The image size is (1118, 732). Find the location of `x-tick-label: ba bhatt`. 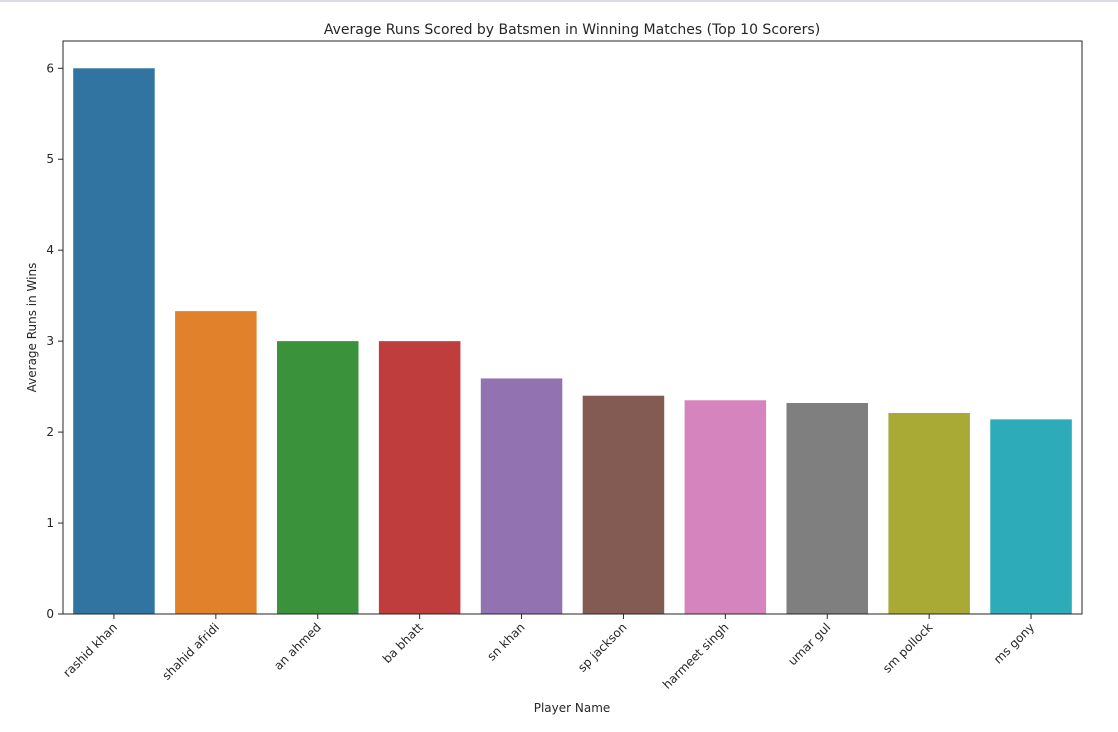

x-tick-label: ba bhatt is located at coordinates (403, 643).